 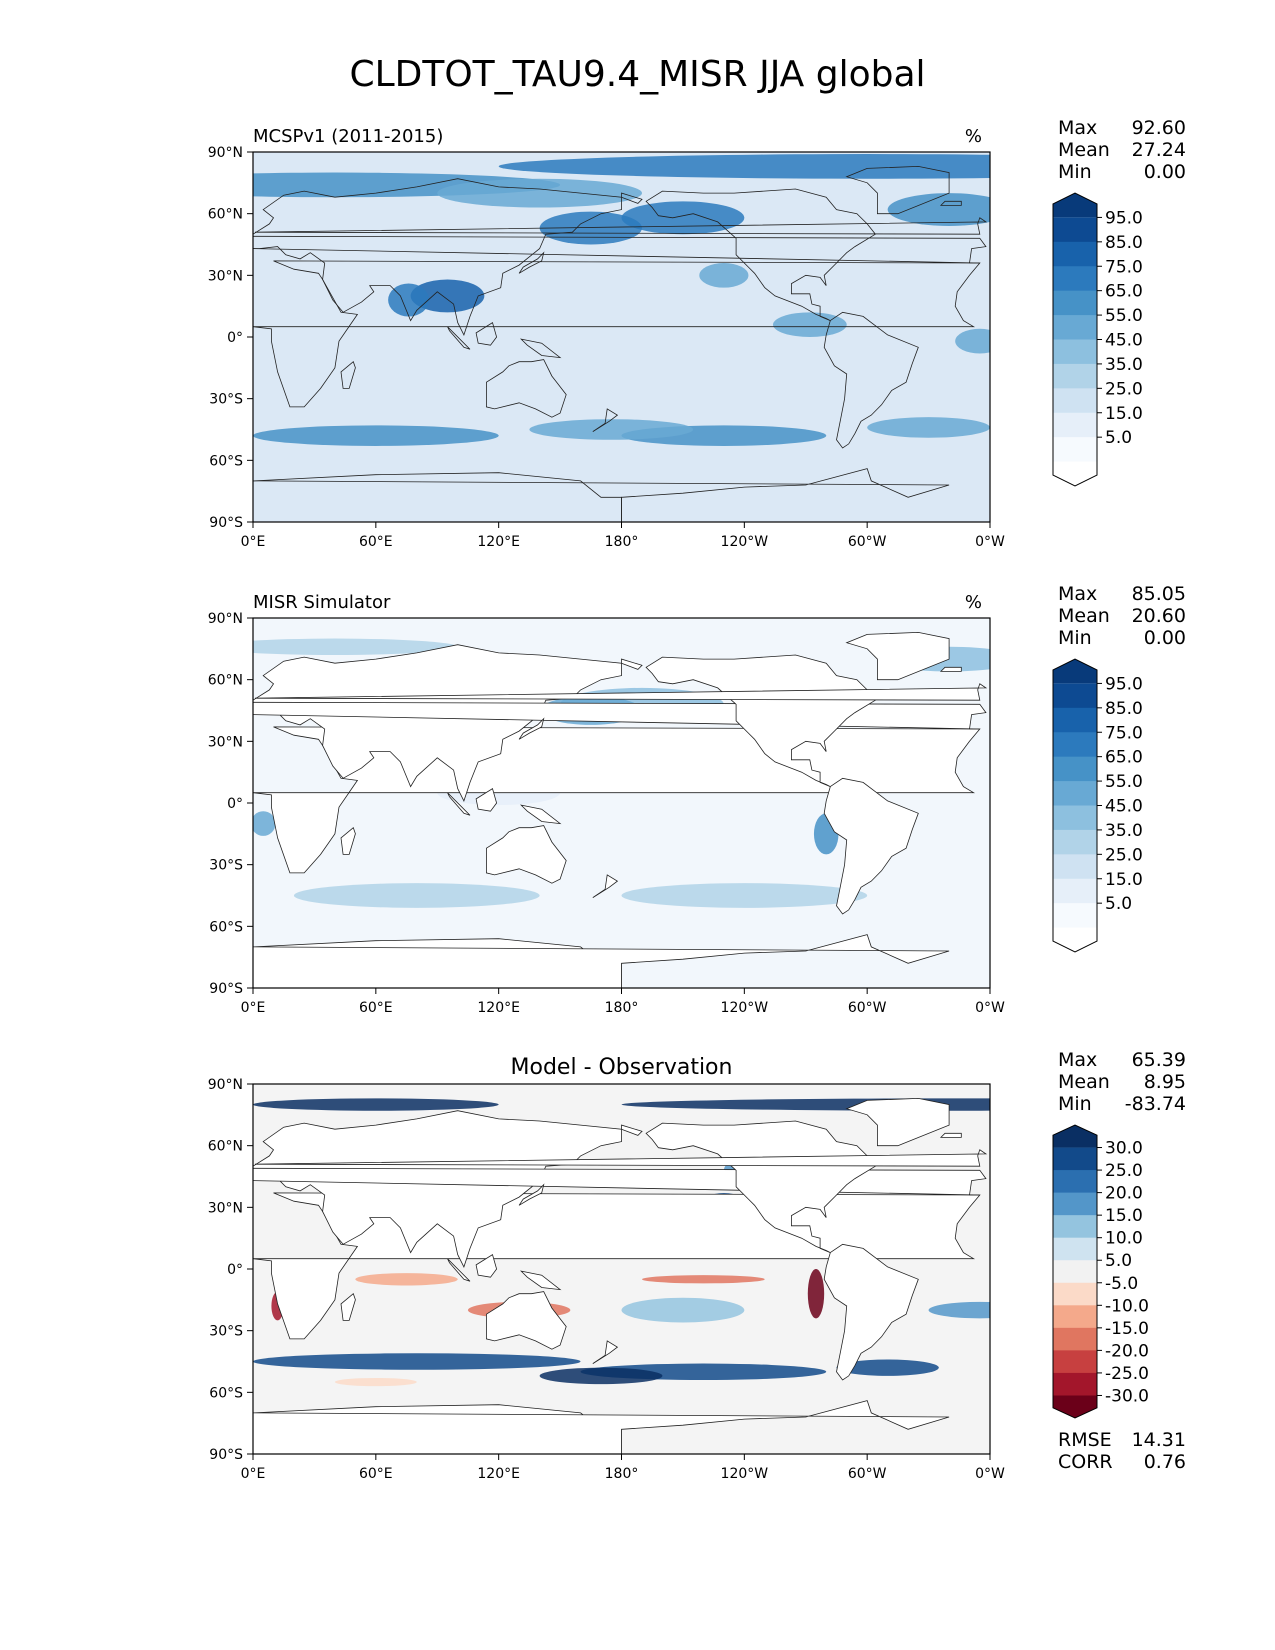 I want to click on stat-row: Max 85.05, so click(x=1122, y=594).